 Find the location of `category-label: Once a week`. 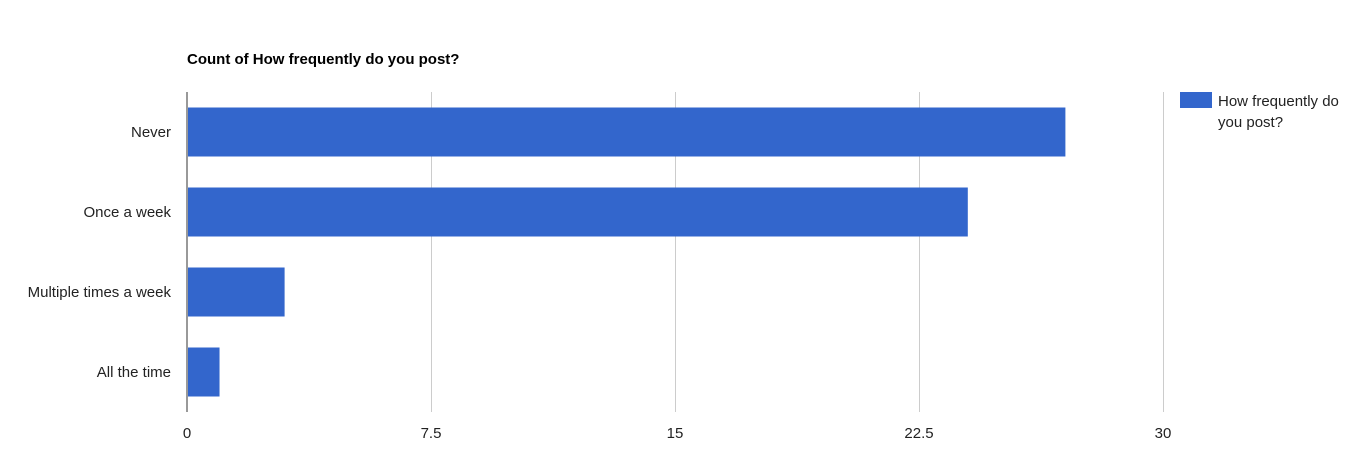

category-label: Once a week is located at coordinates (127, 212).